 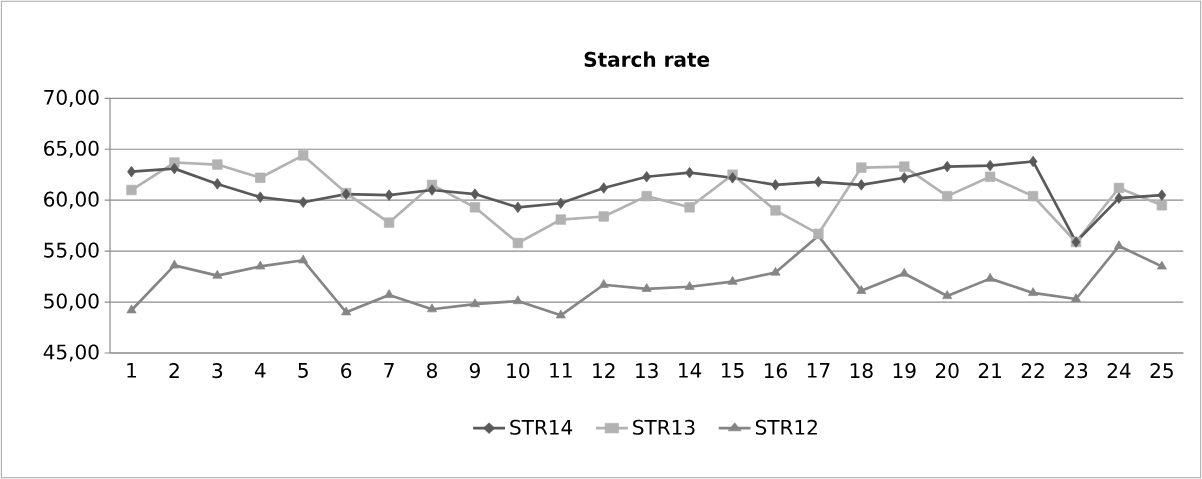 What do you see at coordinates (786, 427) in the screenshot?
I see `legend-label: STR12` at bounding box center [786, 427].